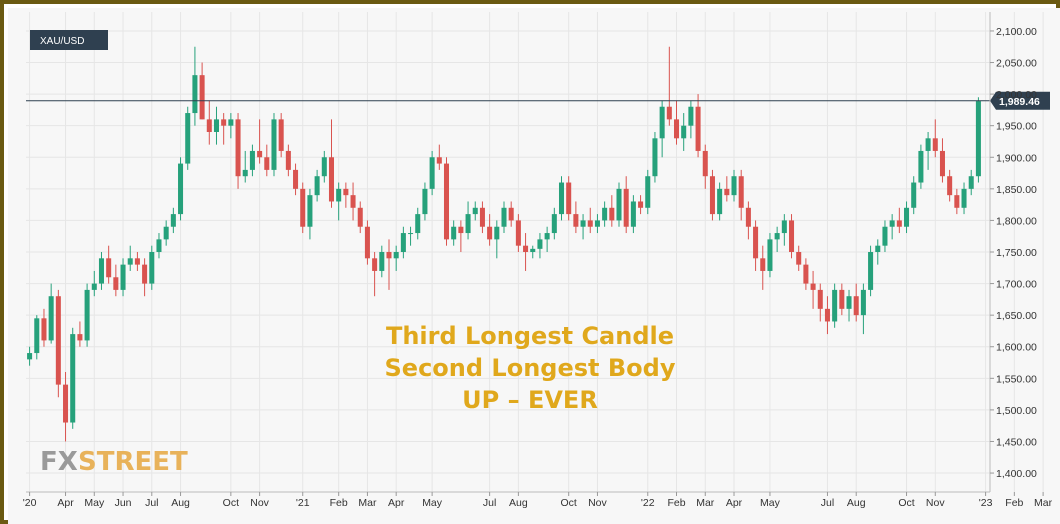 The width and height of the screenshot is (1060, 524). I want to click on x-tick-label: Aug, so click(180, 503).